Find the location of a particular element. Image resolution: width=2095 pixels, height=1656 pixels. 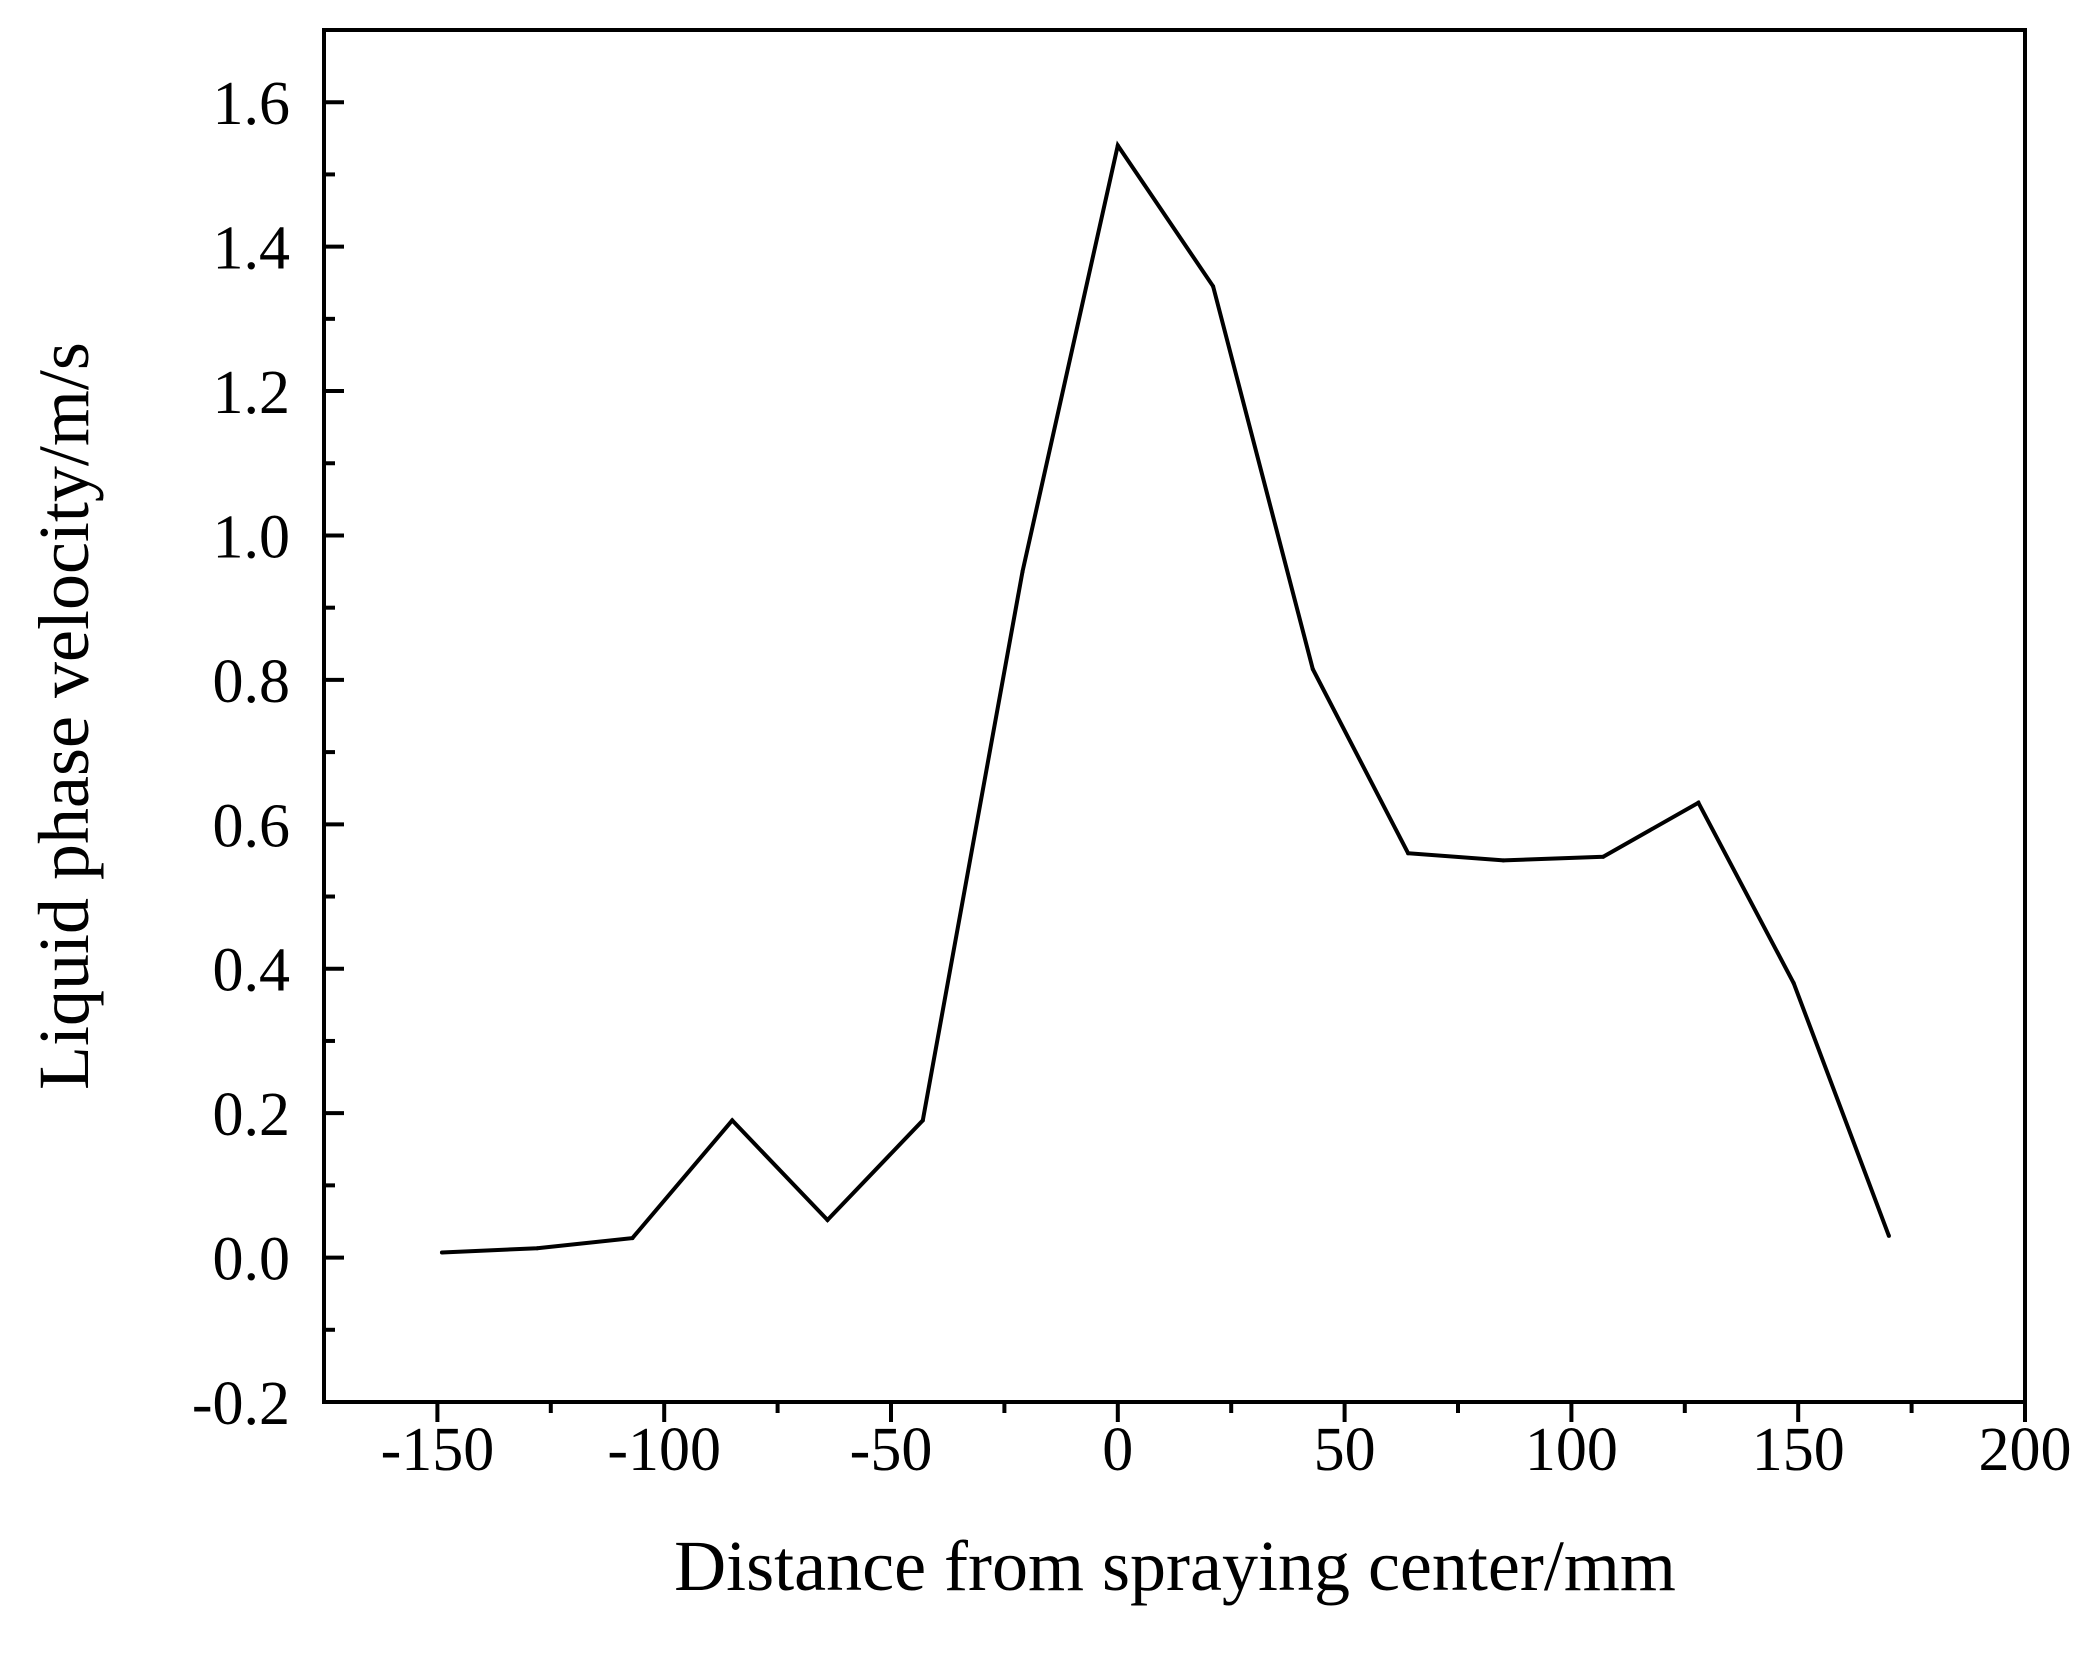

y-tick-label: 0.0 is located at coordinates (252, 1260).